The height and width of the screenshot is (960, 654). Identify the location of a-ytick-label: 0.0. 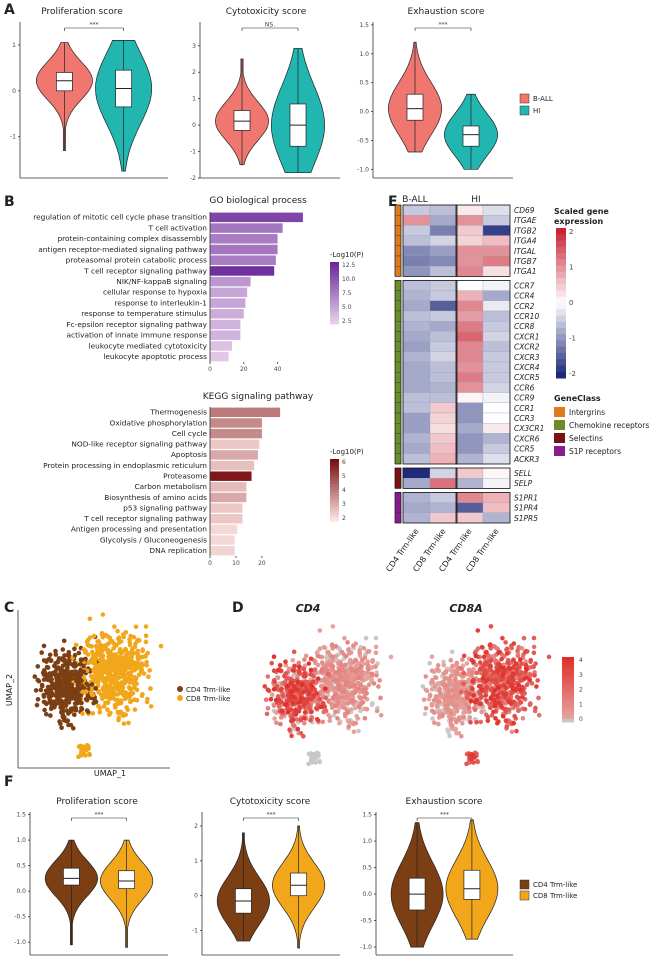
(364, 112).